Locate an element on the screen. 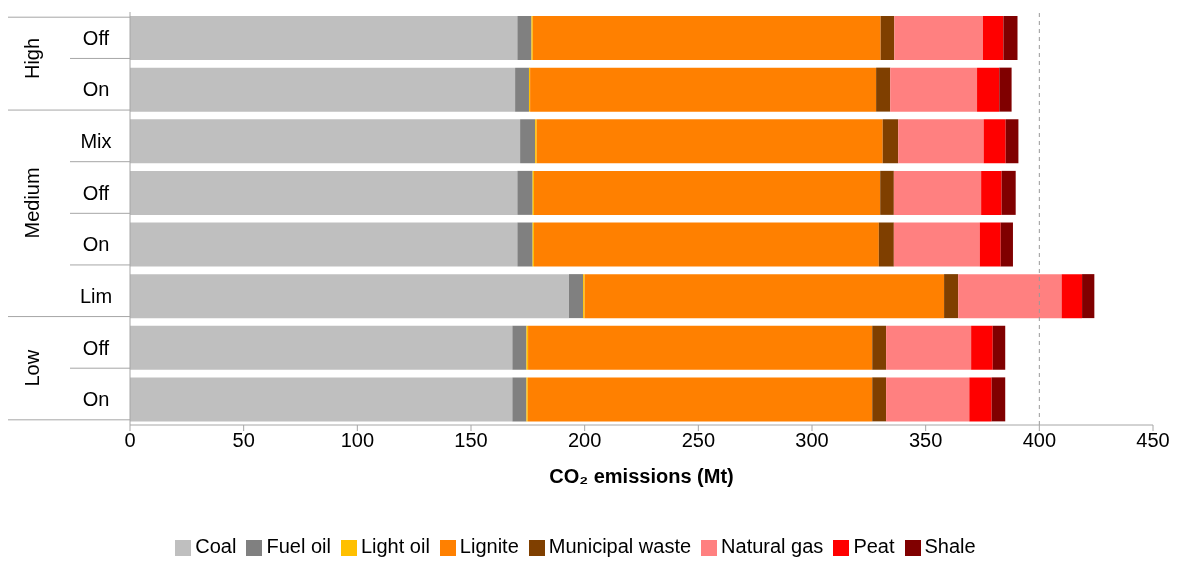 This screenshot has height=563, width=1181. x-tick-label: 350 is located at coordinates (925, 440).